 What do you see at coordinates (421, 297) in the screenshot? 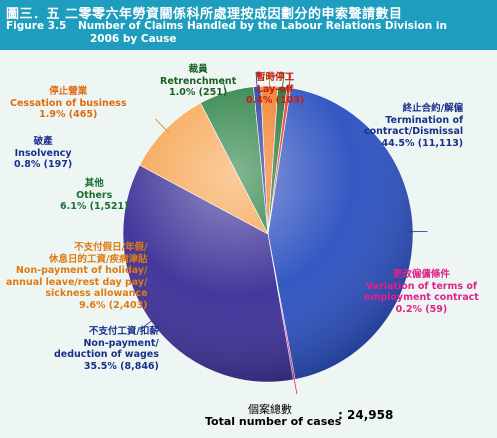
I see `label-variation-en2: employment contract` at bounding box center [421, 297].